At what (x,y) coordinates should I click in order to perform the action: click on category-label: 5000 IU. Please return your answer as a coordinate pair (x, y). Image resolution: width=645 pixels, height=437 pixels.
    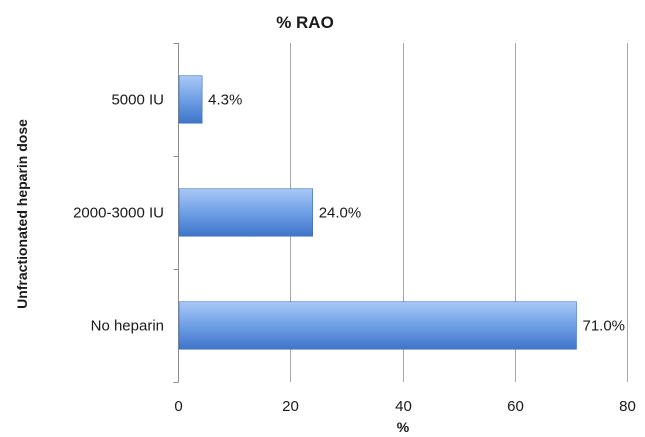
    Looking at the image, I should click on (137, 100).